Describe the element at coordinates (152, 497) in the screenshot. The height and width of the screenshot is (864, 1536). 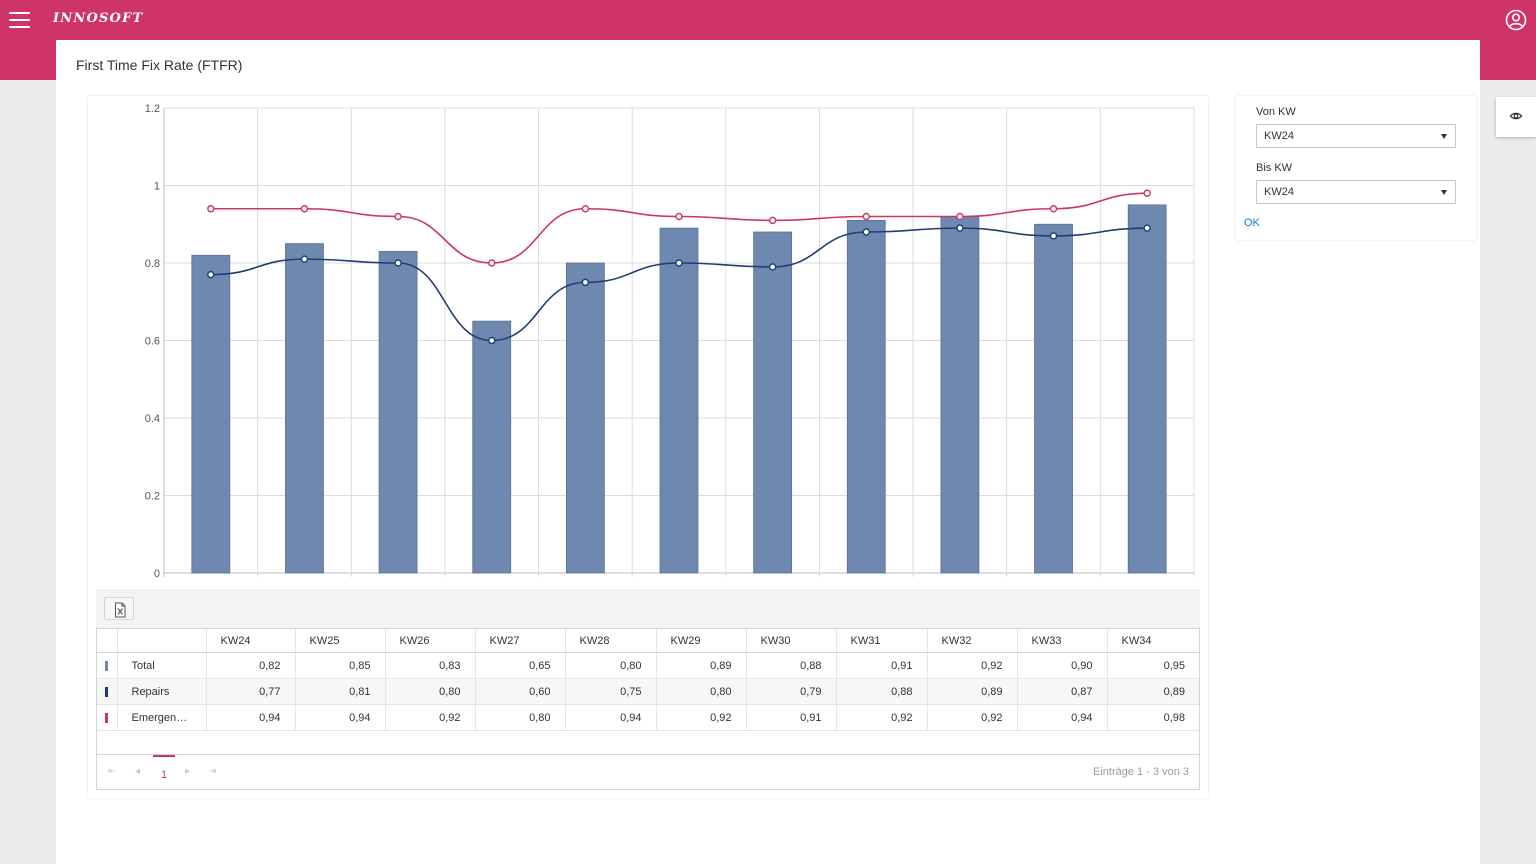
I see `y-tick-label: 0.2` at that location.